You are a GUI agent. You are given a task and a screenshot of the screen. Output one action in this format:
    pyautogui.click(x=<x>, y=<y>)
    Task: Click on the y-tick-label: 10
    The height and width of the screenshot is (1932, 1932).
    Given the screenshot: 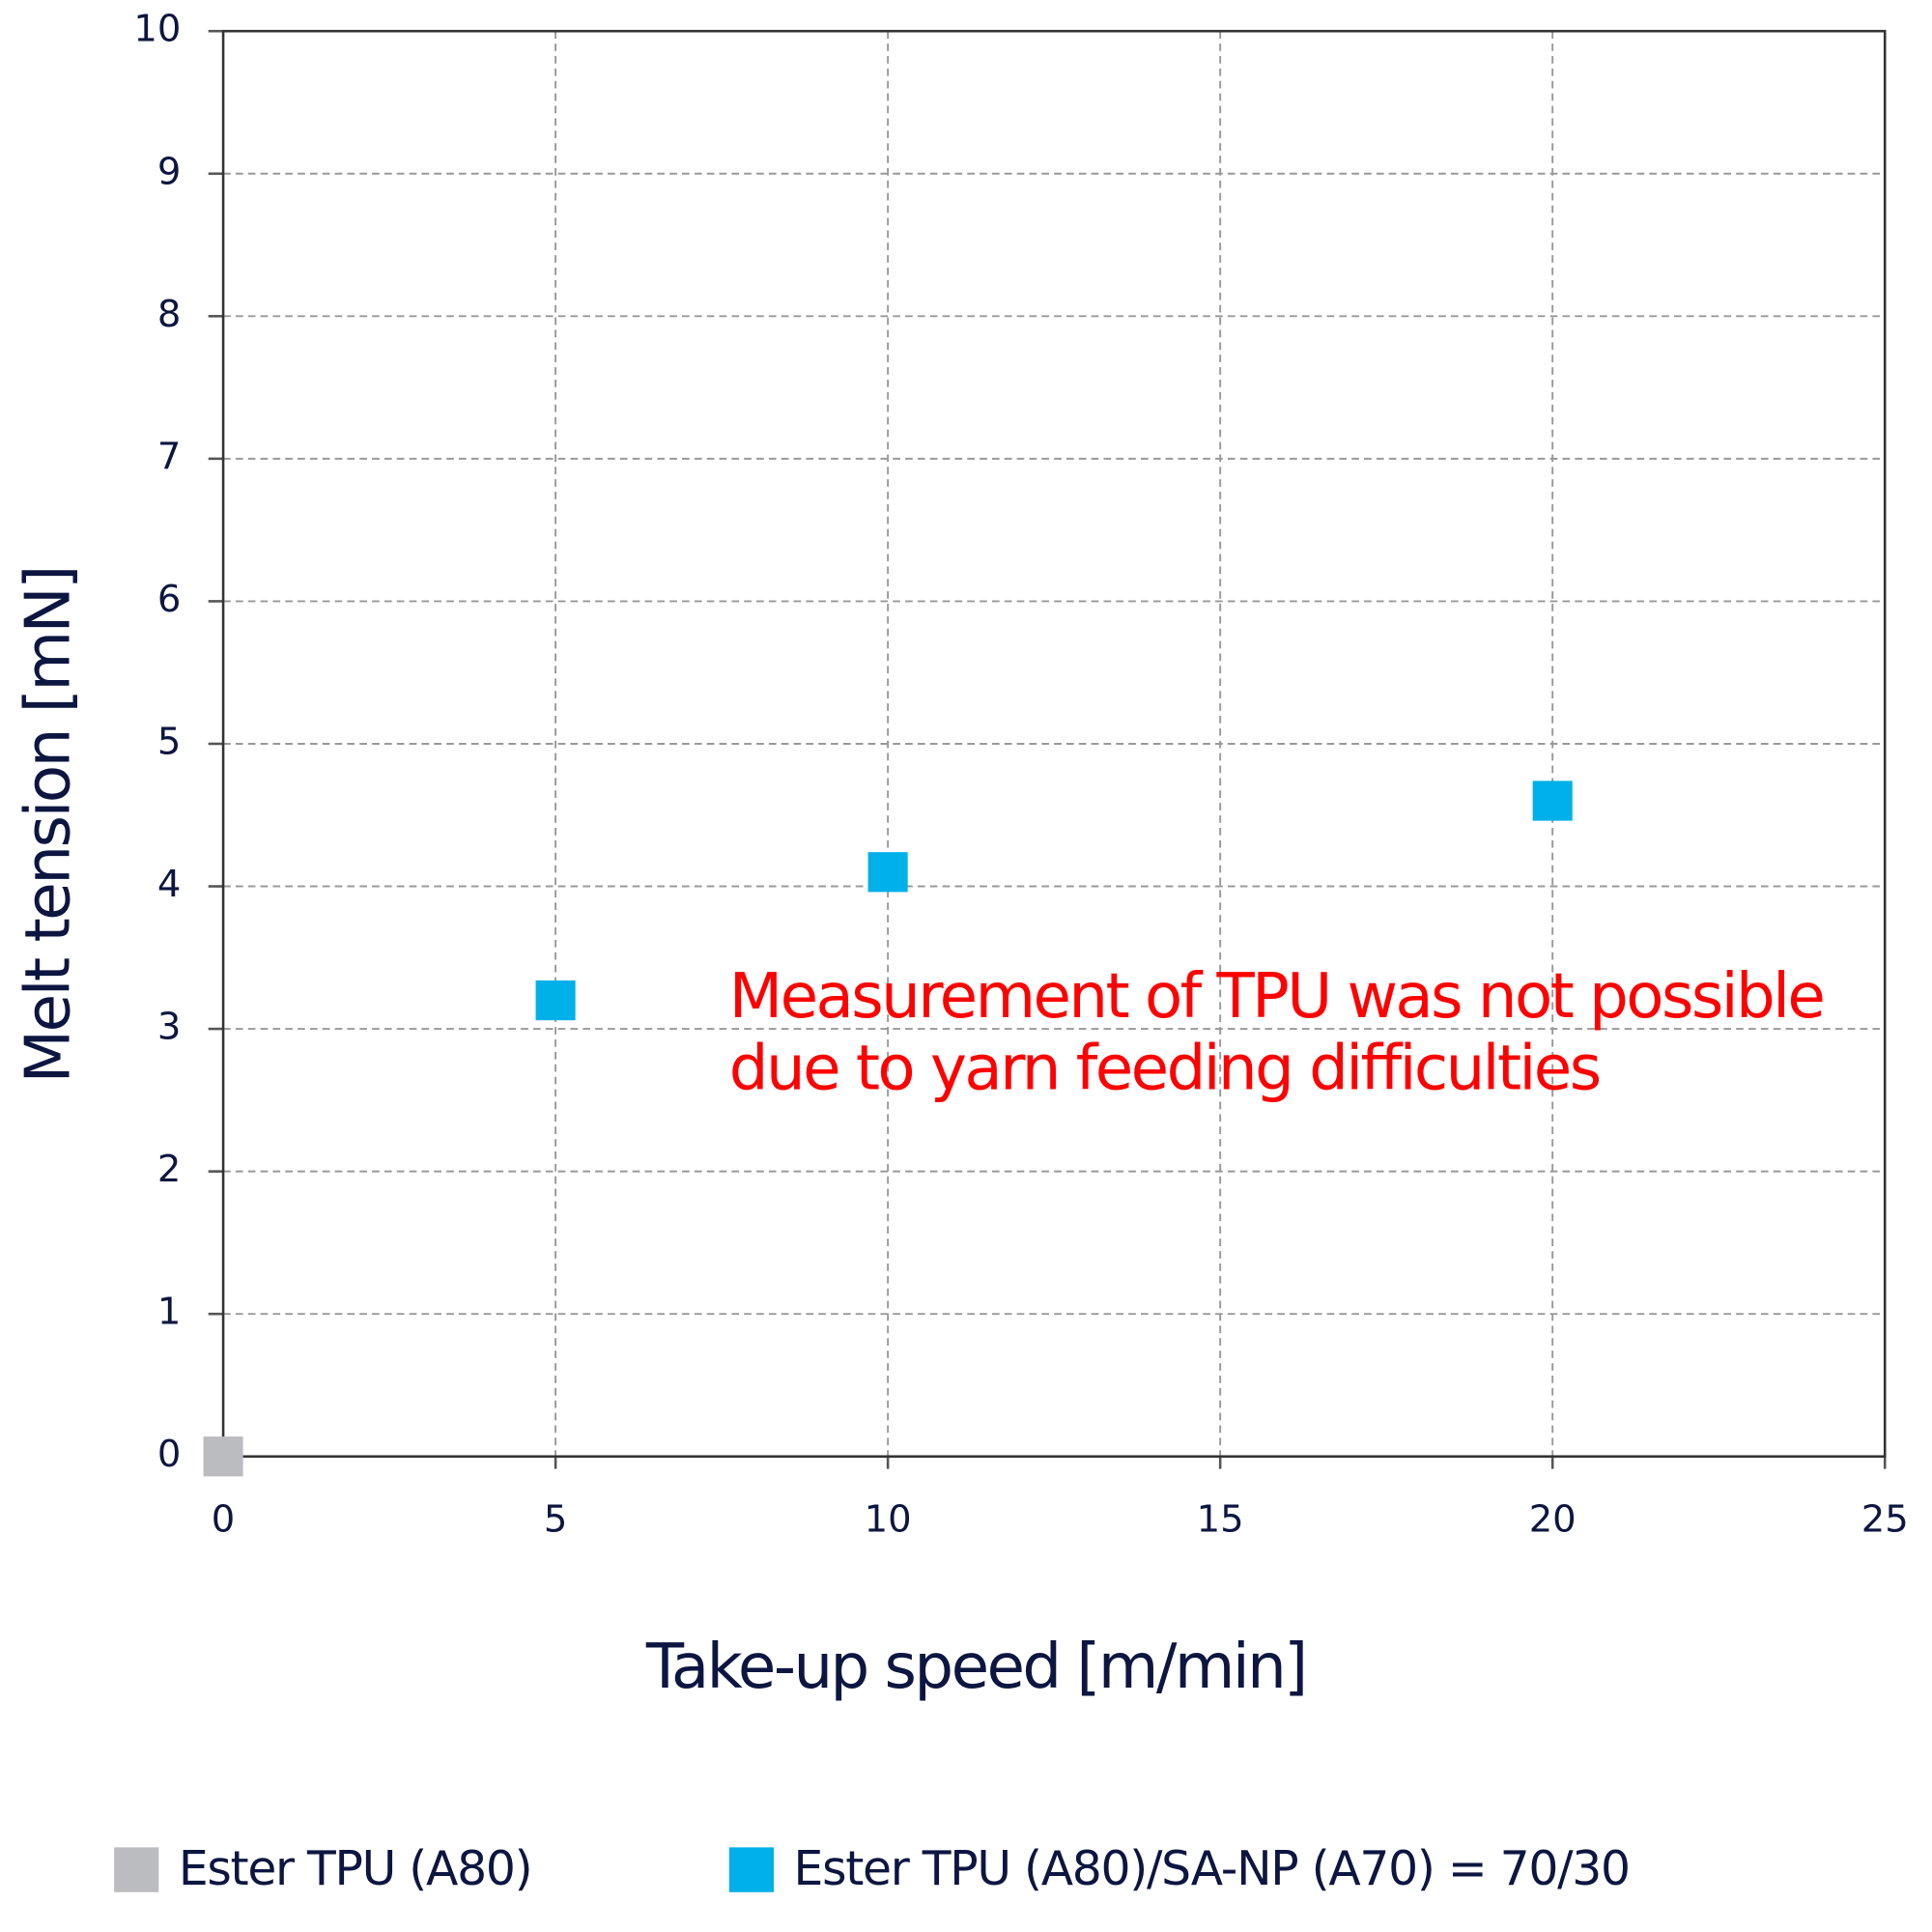 What is the action you would take?
    pyautogui.click(x=157, y=29)
    